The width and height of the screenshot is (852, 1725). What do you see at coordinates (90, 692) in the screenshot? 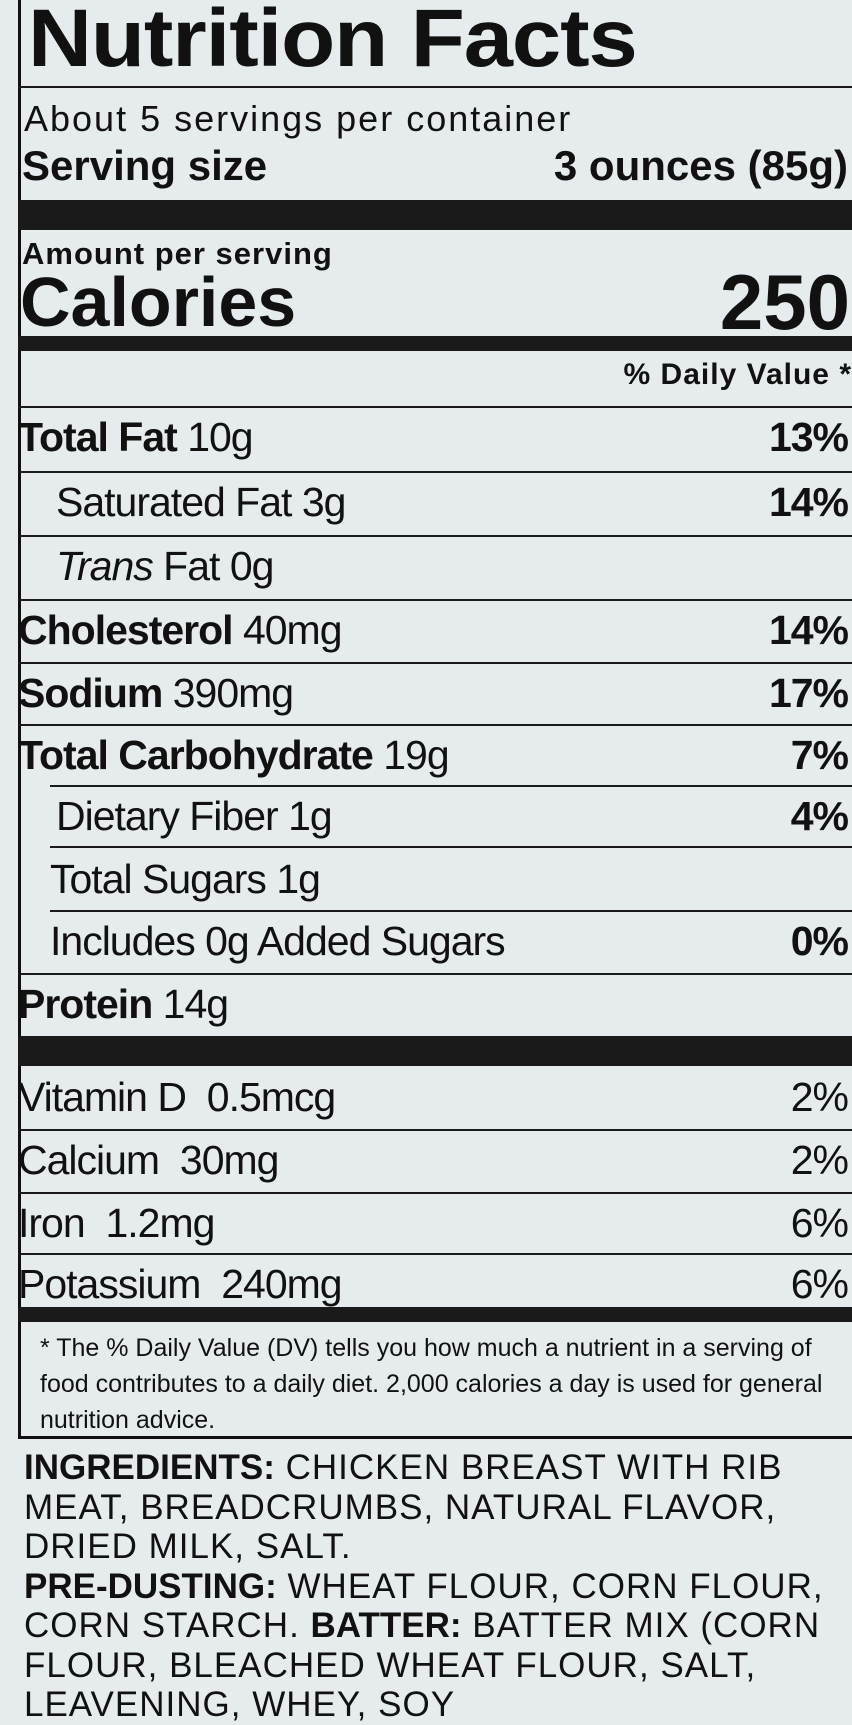
I see `nutrient-name: Sodium` at bounding box center [90, 692].